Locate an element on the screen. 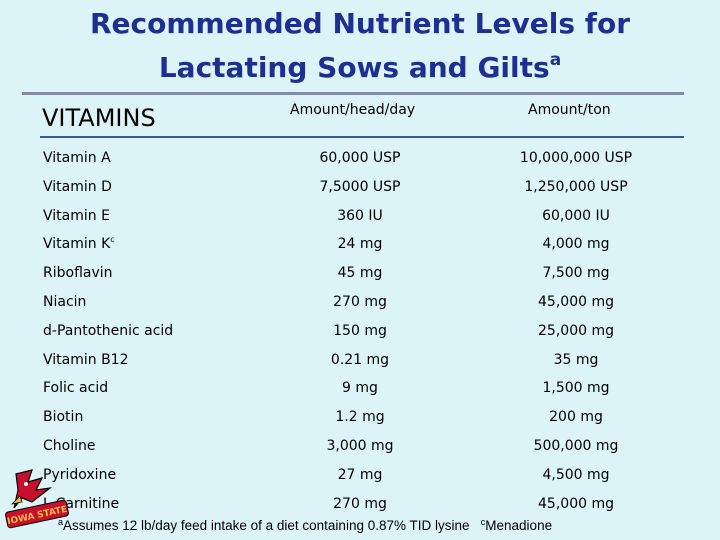 The image size is (720, 540). title-line-1: Recommended Nutrient Levels for is located at coordinates (359, 23).